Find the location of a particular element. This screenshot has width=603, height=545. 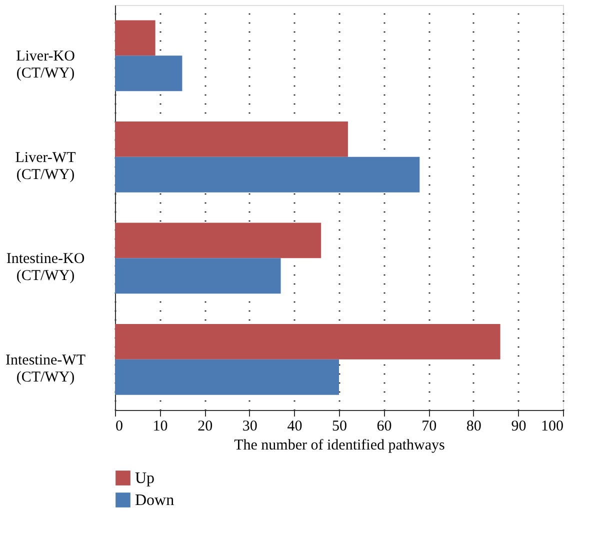

x-tick-label: 90 is located at coordinates (518, 426).